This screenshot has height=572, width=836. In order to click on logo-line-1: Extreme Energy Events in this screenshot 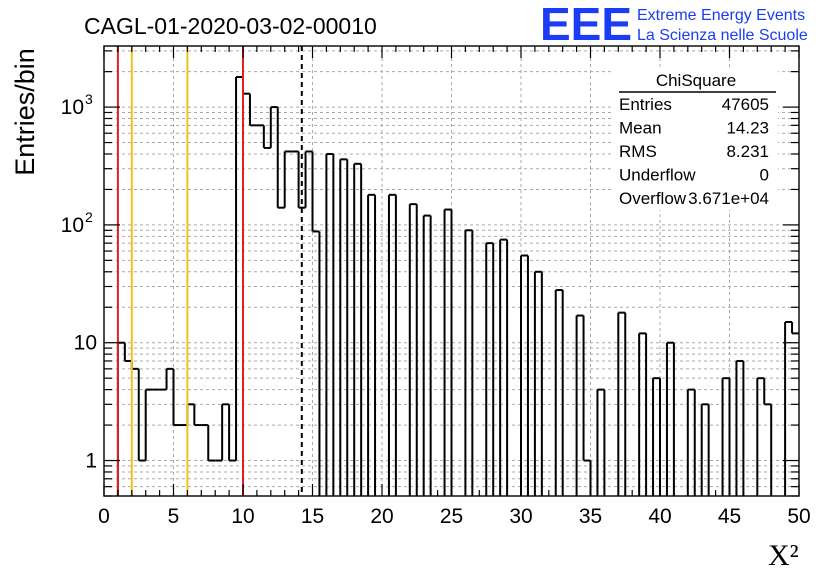, I will do `click(721, 15)`.